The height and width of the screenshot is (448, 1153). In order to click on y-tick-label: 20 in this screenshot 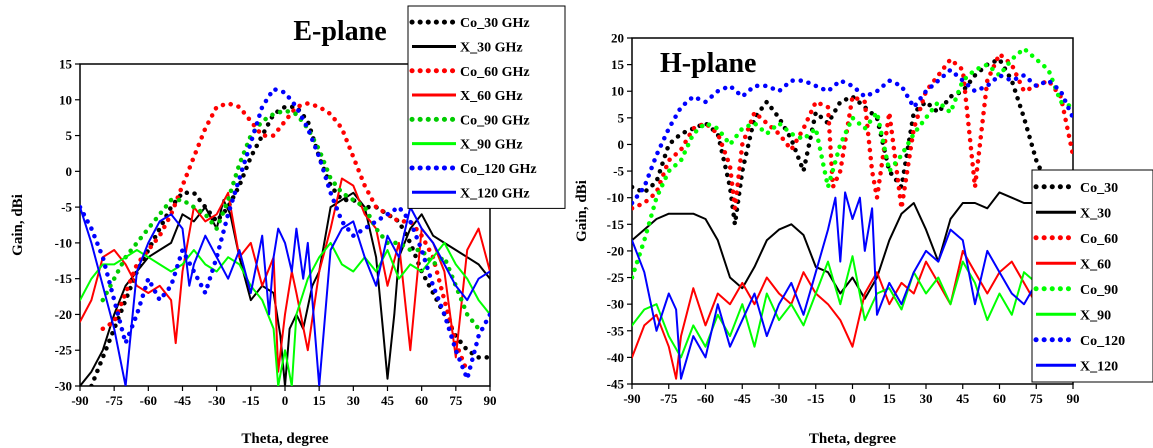, I will do `click(617, 38)`.